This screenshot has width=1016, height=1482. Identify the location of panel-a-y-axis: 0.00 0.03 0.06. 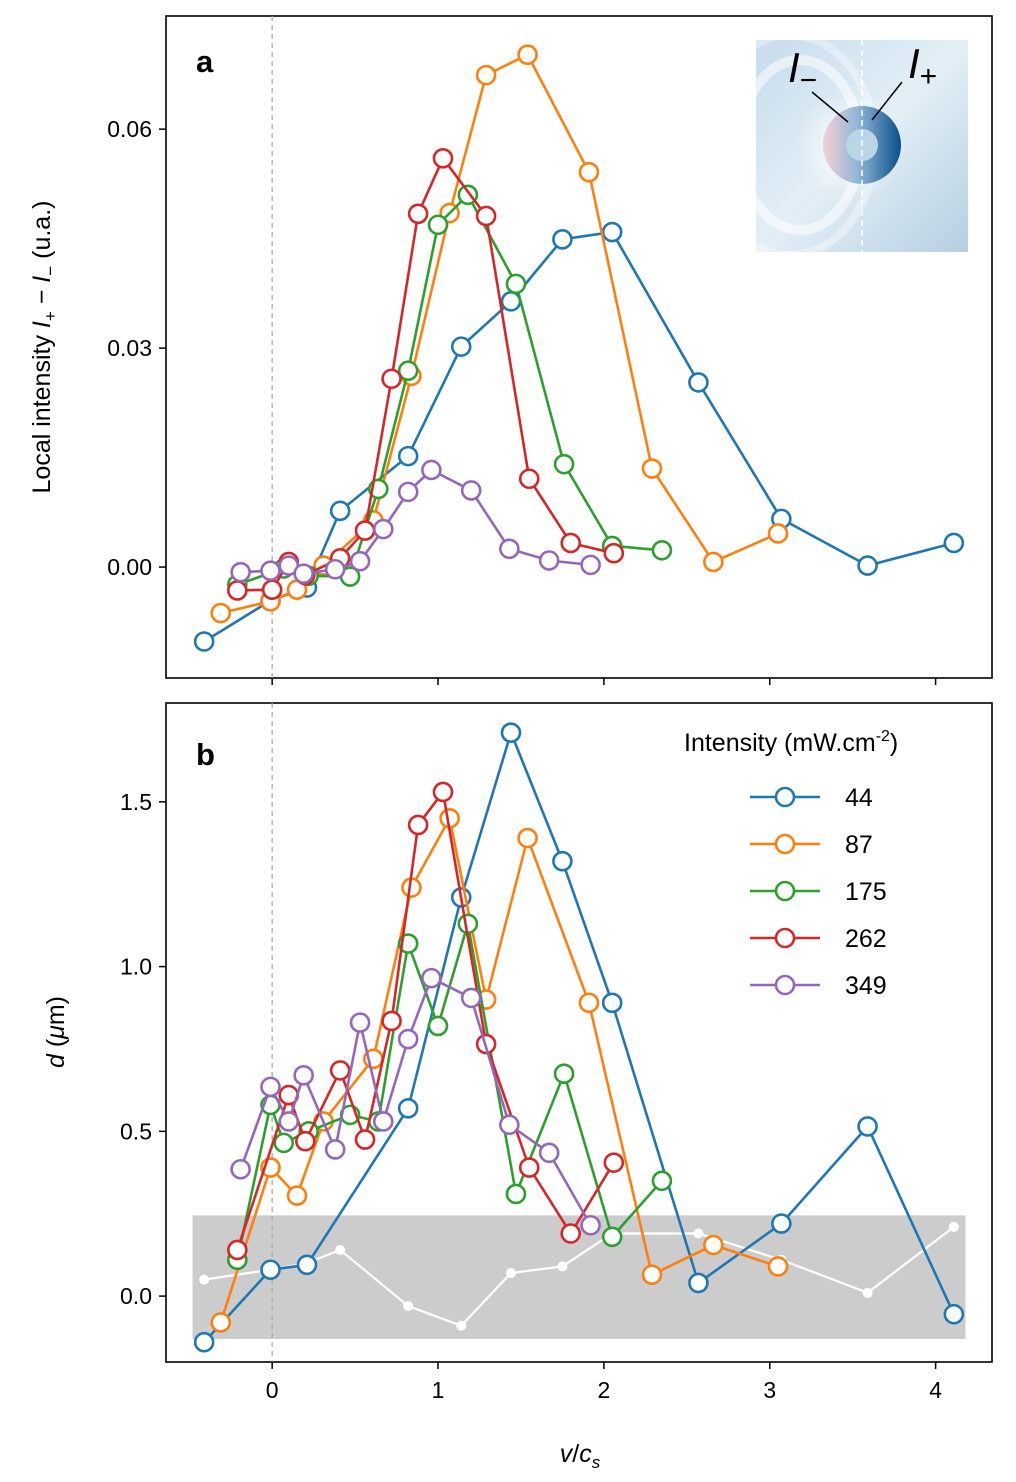
(136, 348).